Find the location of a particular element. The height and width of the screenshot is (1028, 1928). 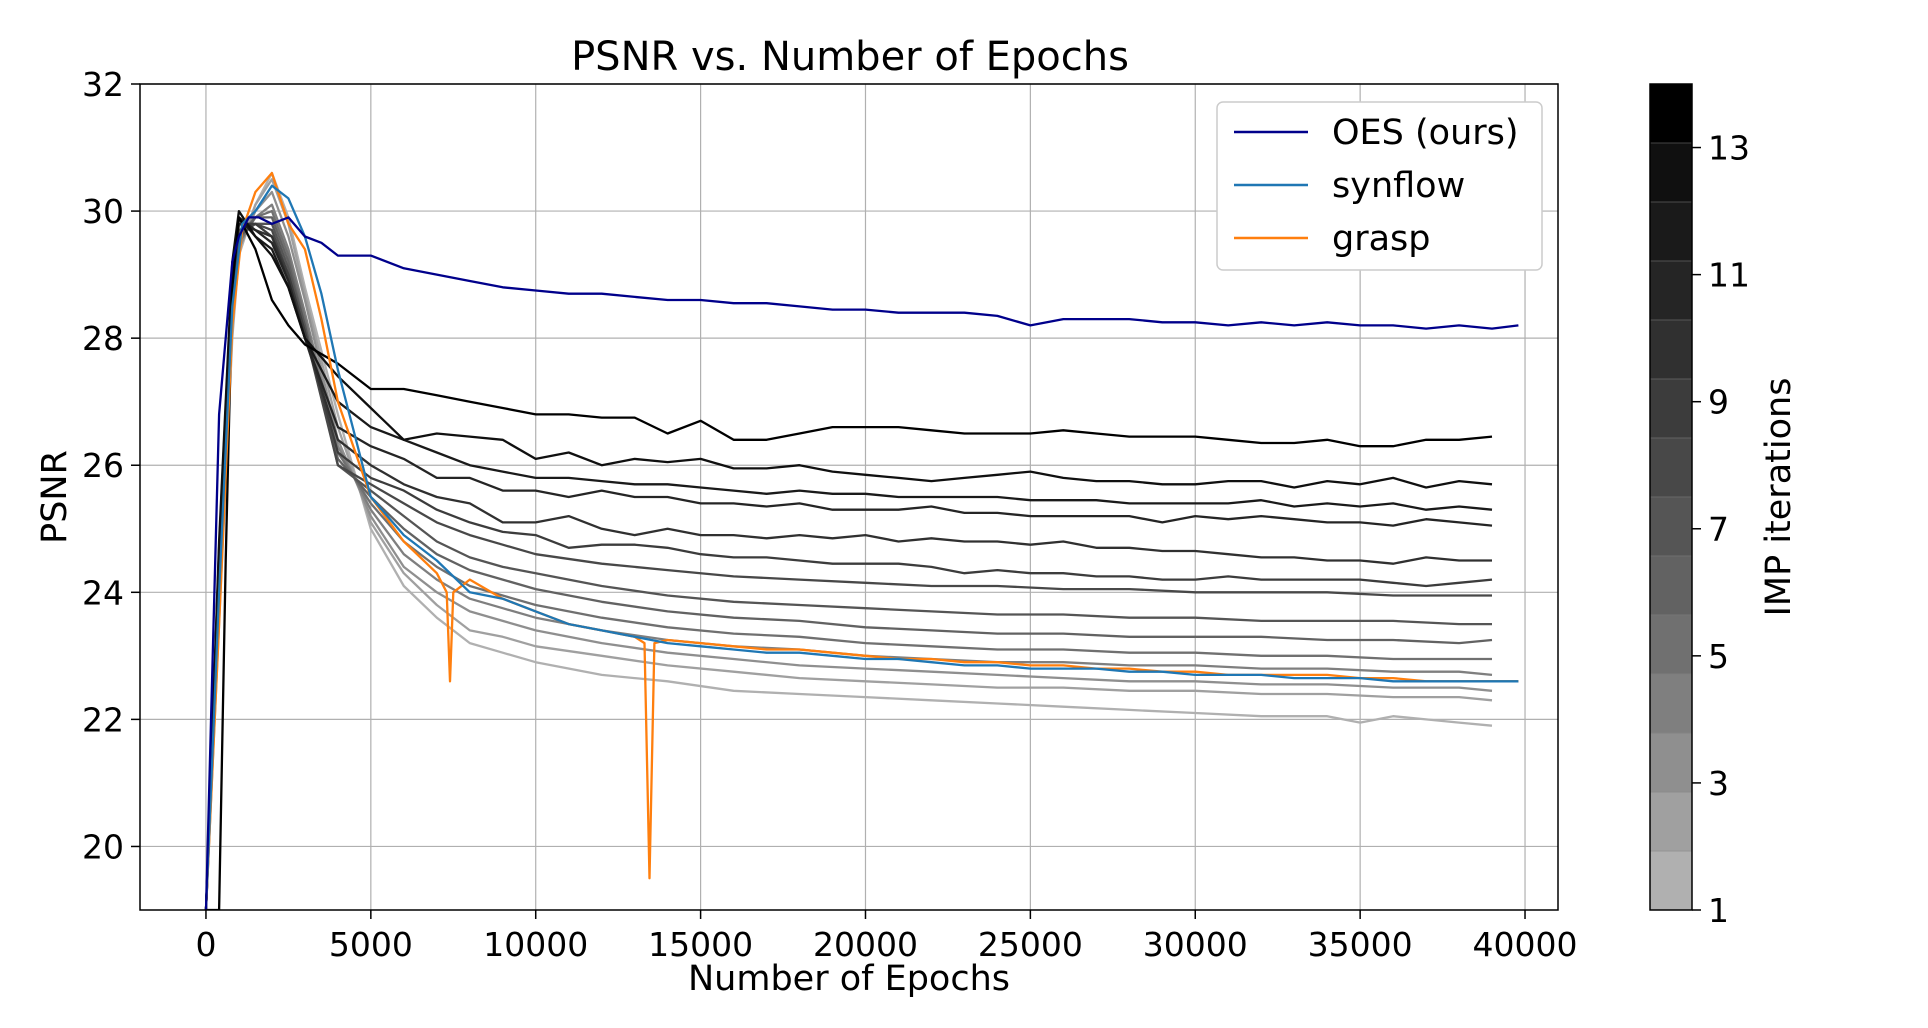

x-tick-label: 30000 is located at coordinates (1195, 944).